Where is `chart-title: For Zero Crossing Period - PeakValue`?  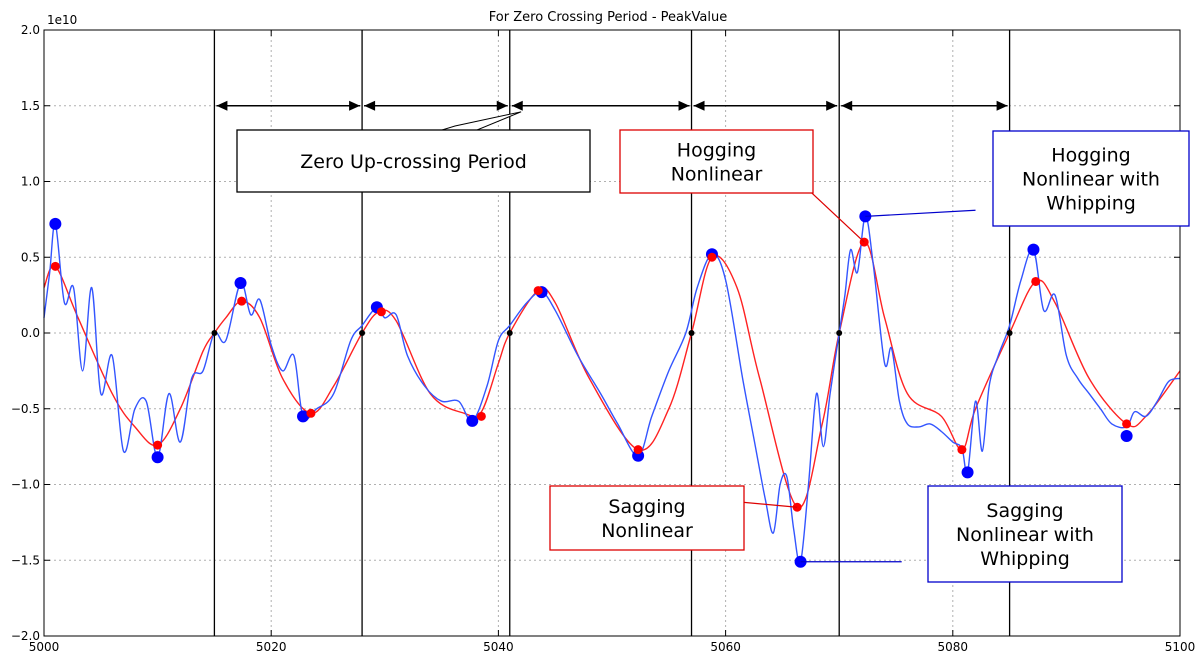 chart-title: For Zero Crossing Period - PeakValue is located at coordinates (608, 17).